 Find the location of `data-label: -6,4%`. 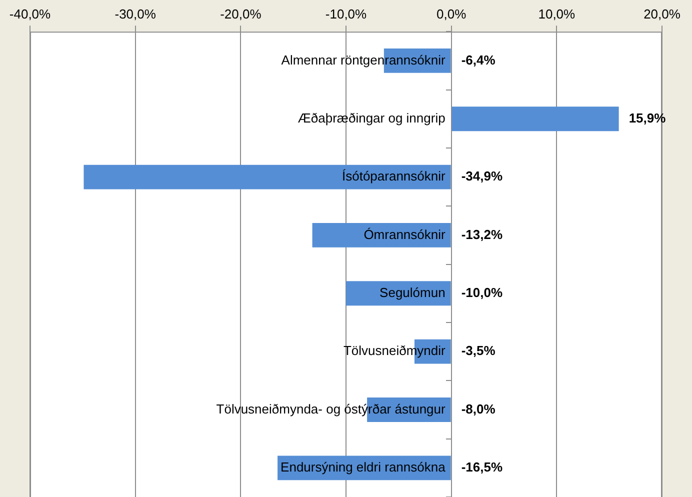

data-label: -6,4% is located at coordinates (478, 60).